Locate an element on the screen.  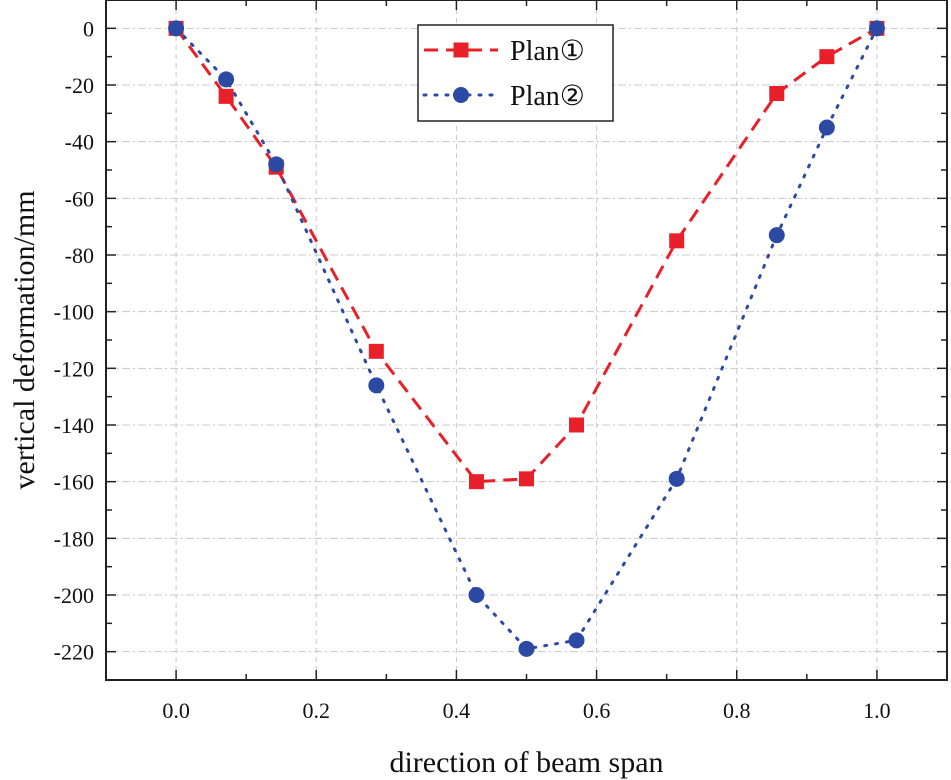
legend-item-plan2: Plan② is located at coordinates (503, 96).